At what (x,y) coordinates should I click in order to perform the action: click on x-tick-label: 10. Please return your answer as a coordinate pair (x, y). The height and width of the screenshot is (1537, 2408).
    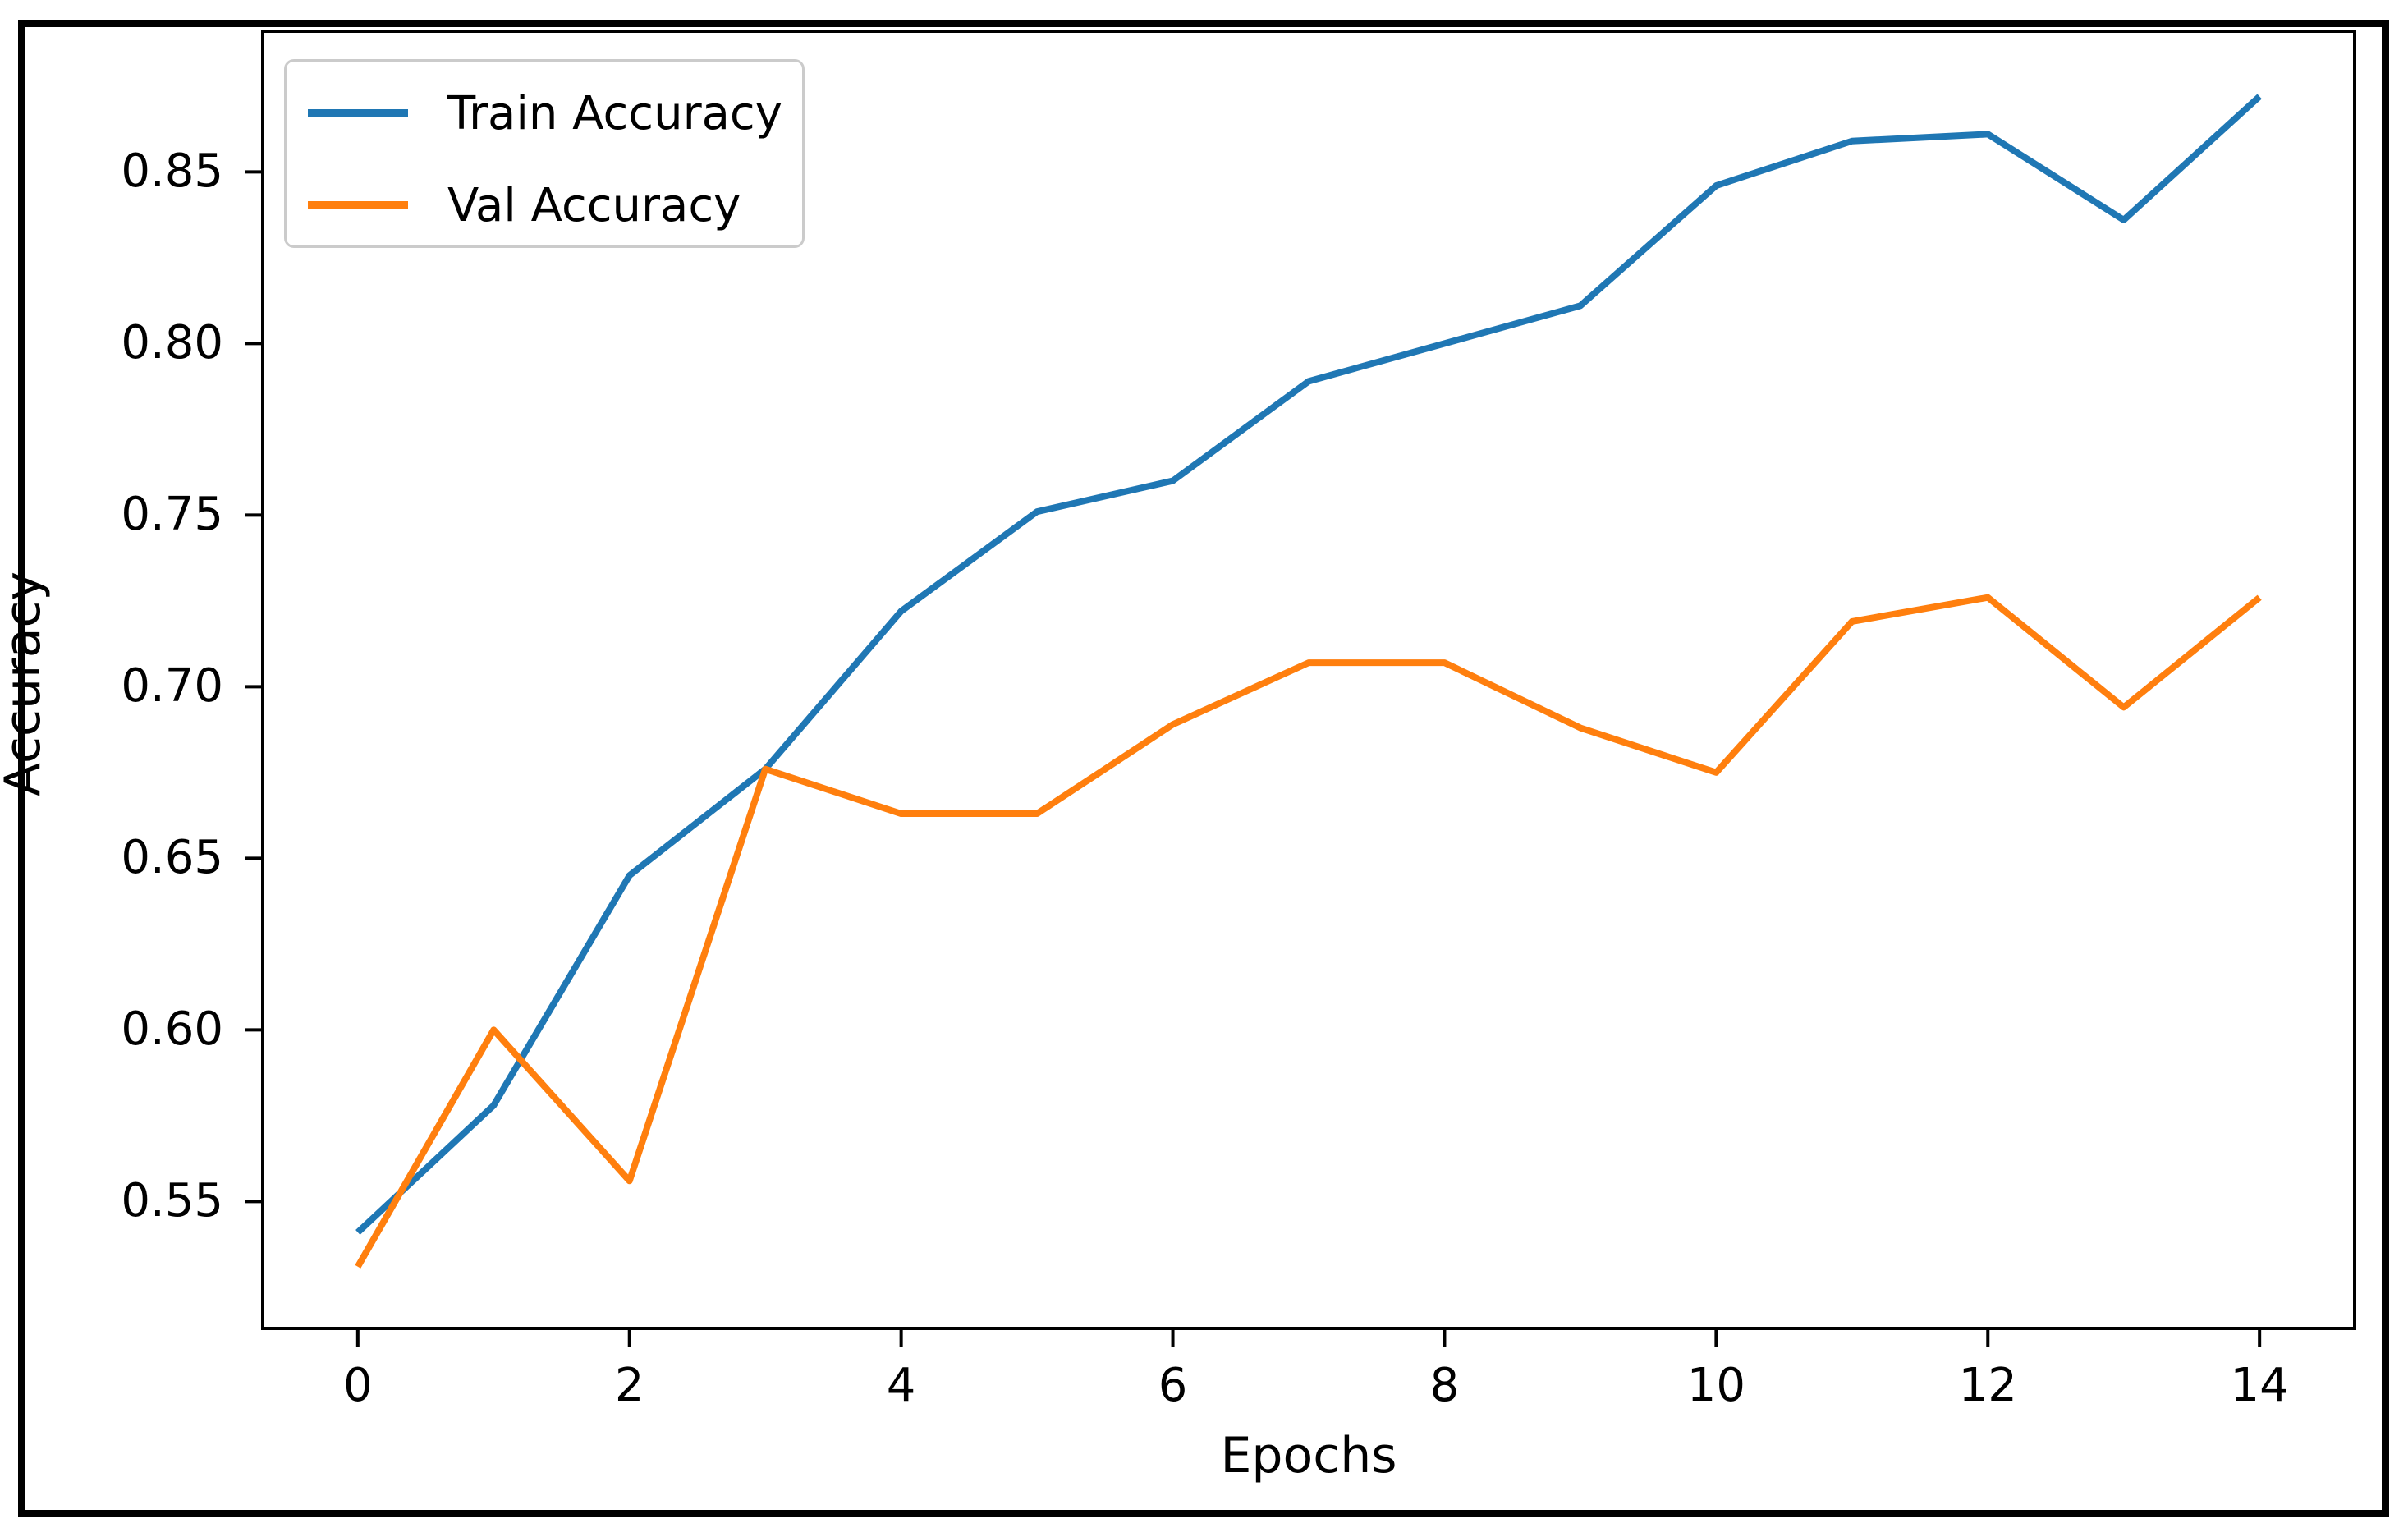
    Looking at the image, I should click on (1715, 1385).